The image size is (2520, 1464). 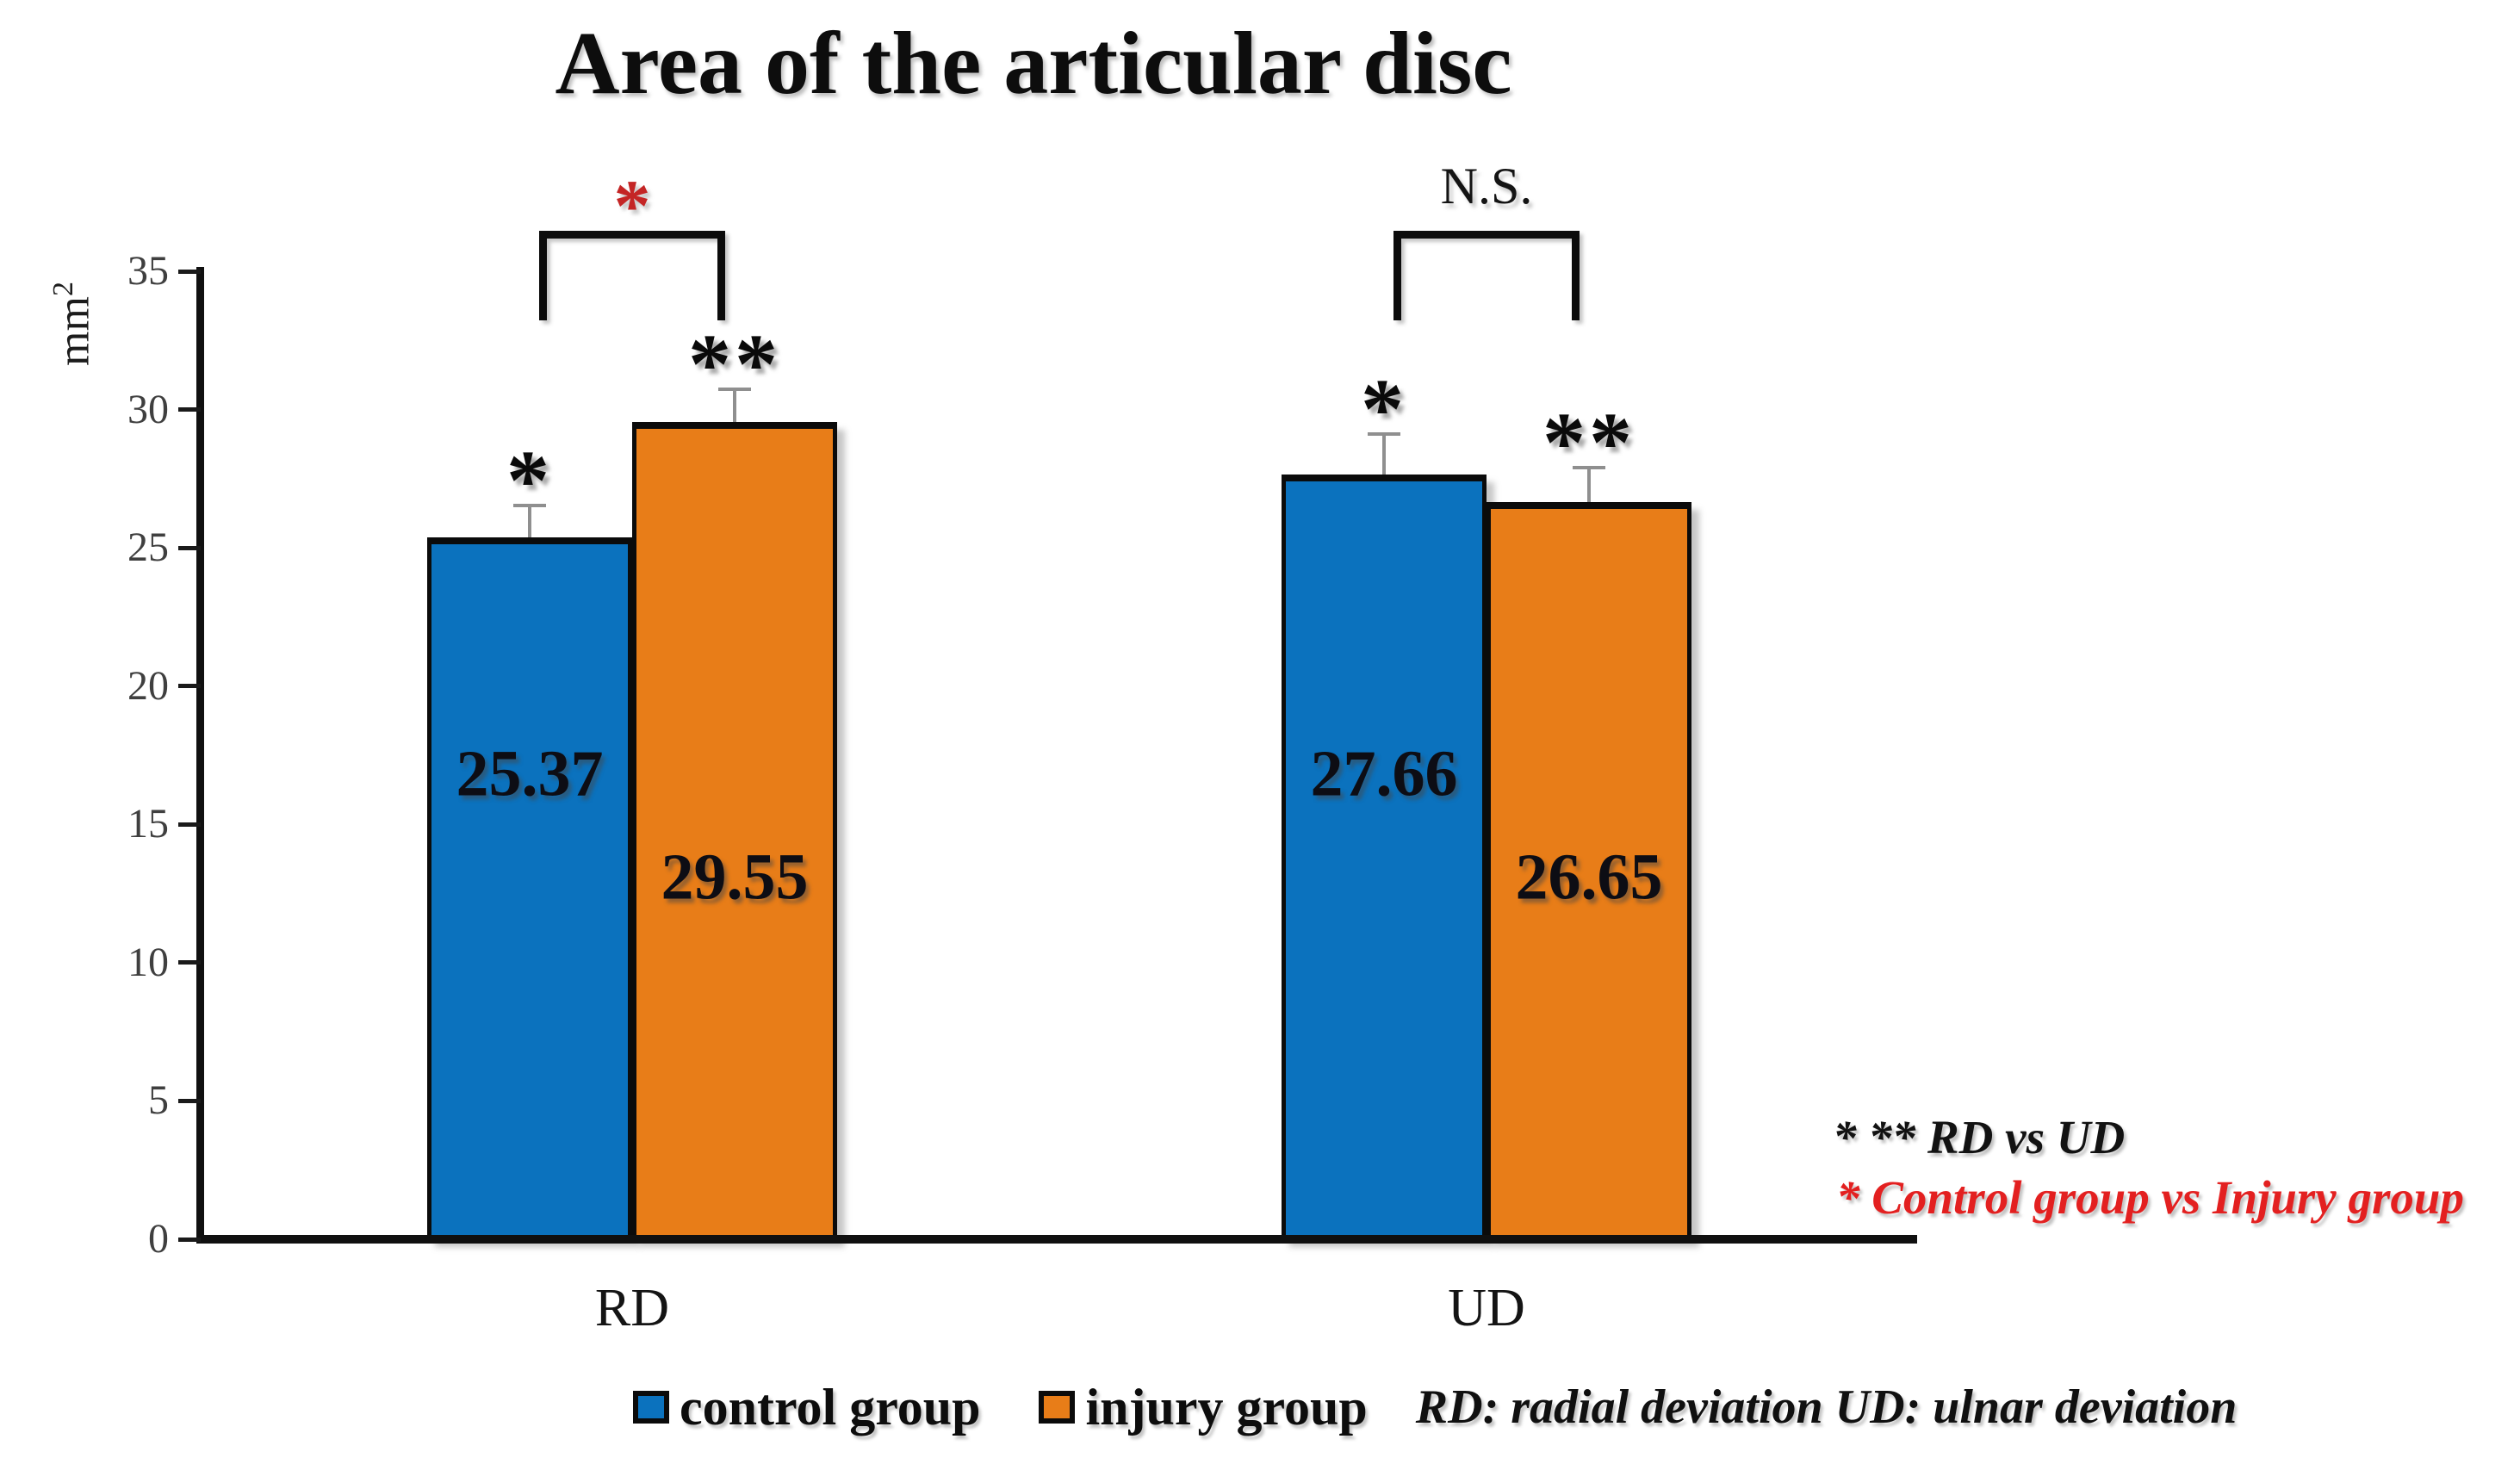 I want to click on comparison-label-ud: N.S., so click(x=1487, y=186).